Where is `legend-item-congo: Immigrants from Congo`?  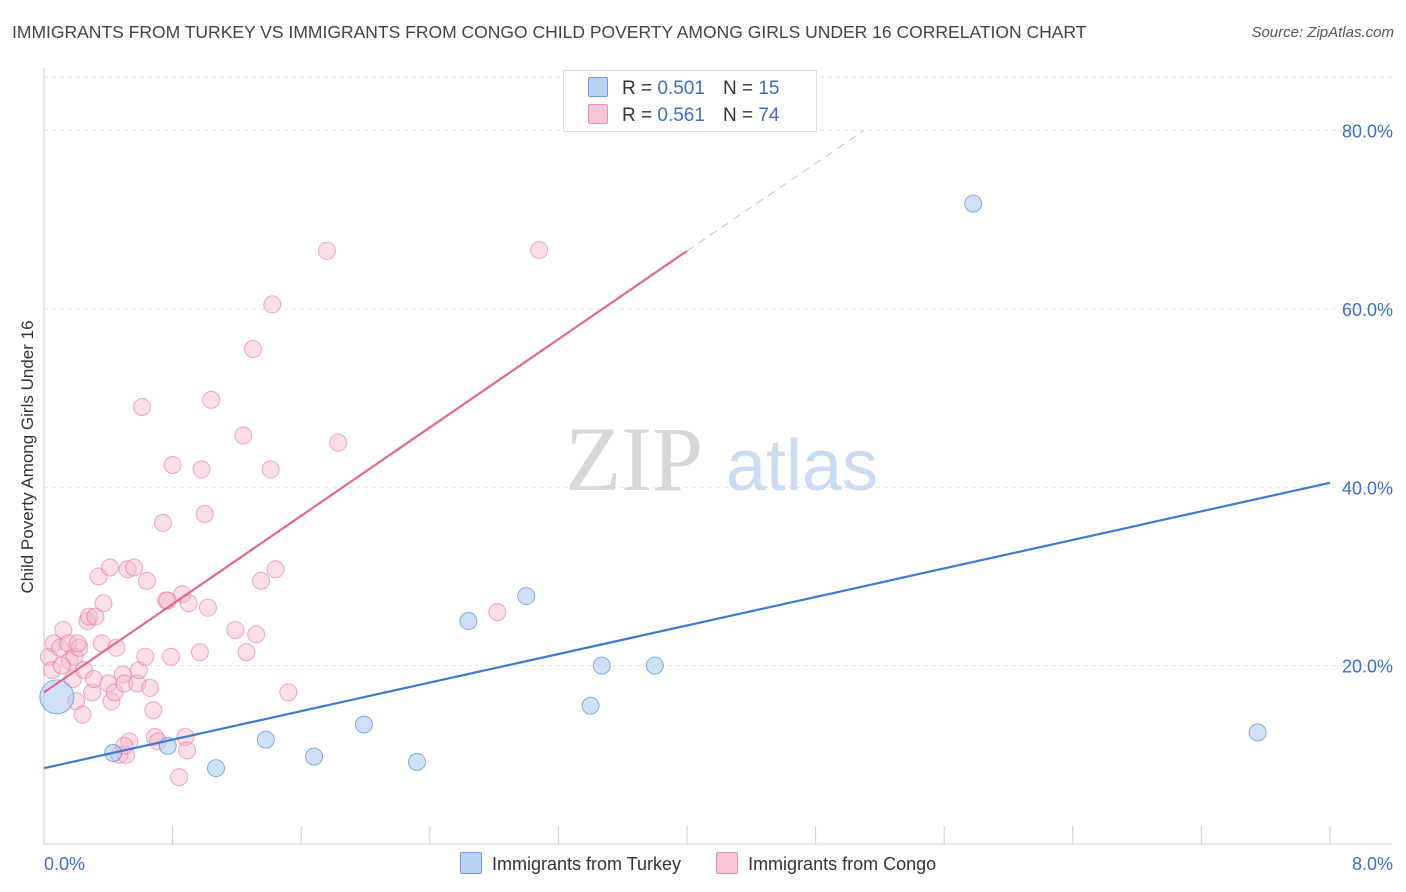
legend-item-congo: Immigrants from Congo is located at coordinates (826, 863).